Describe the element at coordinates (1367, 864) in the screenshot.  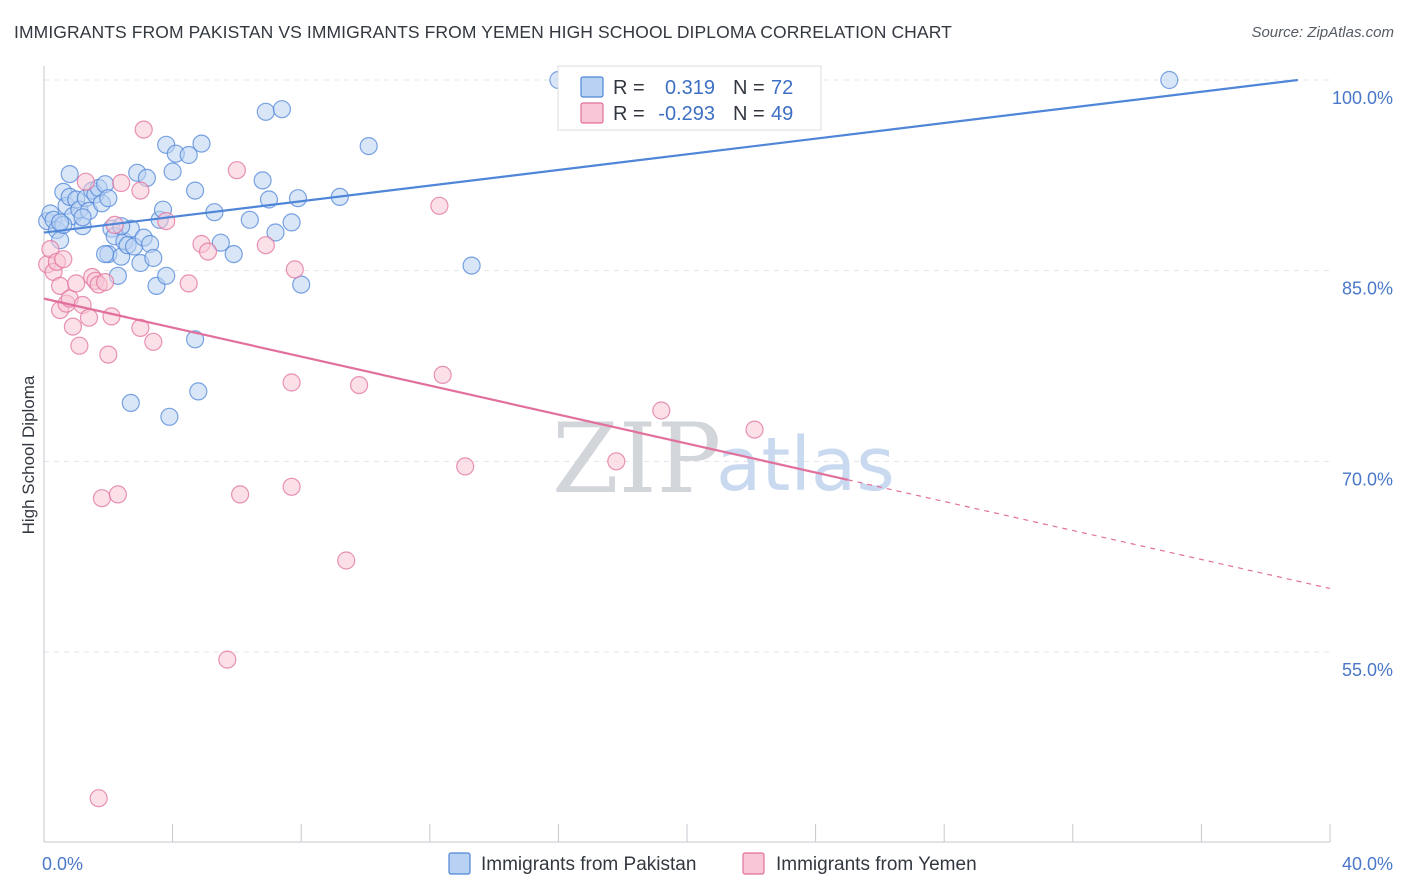
I see `x-tick-label-right: 40.0%` at that location.